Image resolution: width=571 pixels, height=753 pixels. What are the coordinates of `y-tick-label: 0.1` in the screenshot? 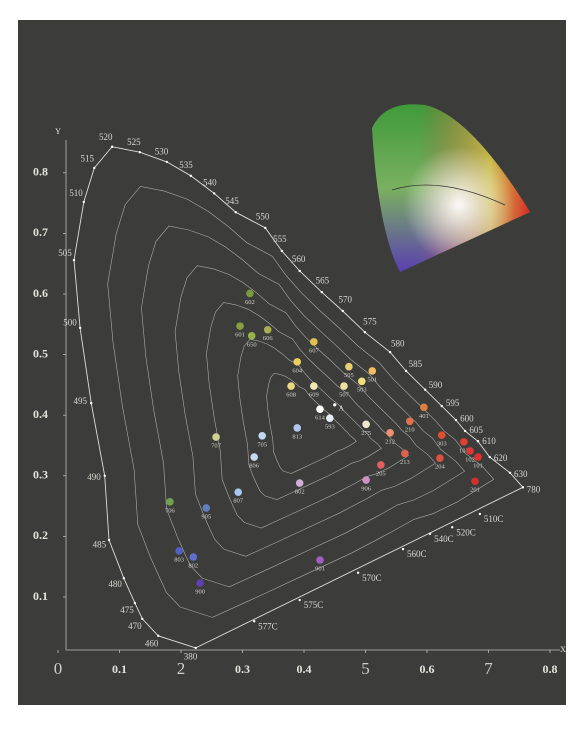 It's located at (40, 596).